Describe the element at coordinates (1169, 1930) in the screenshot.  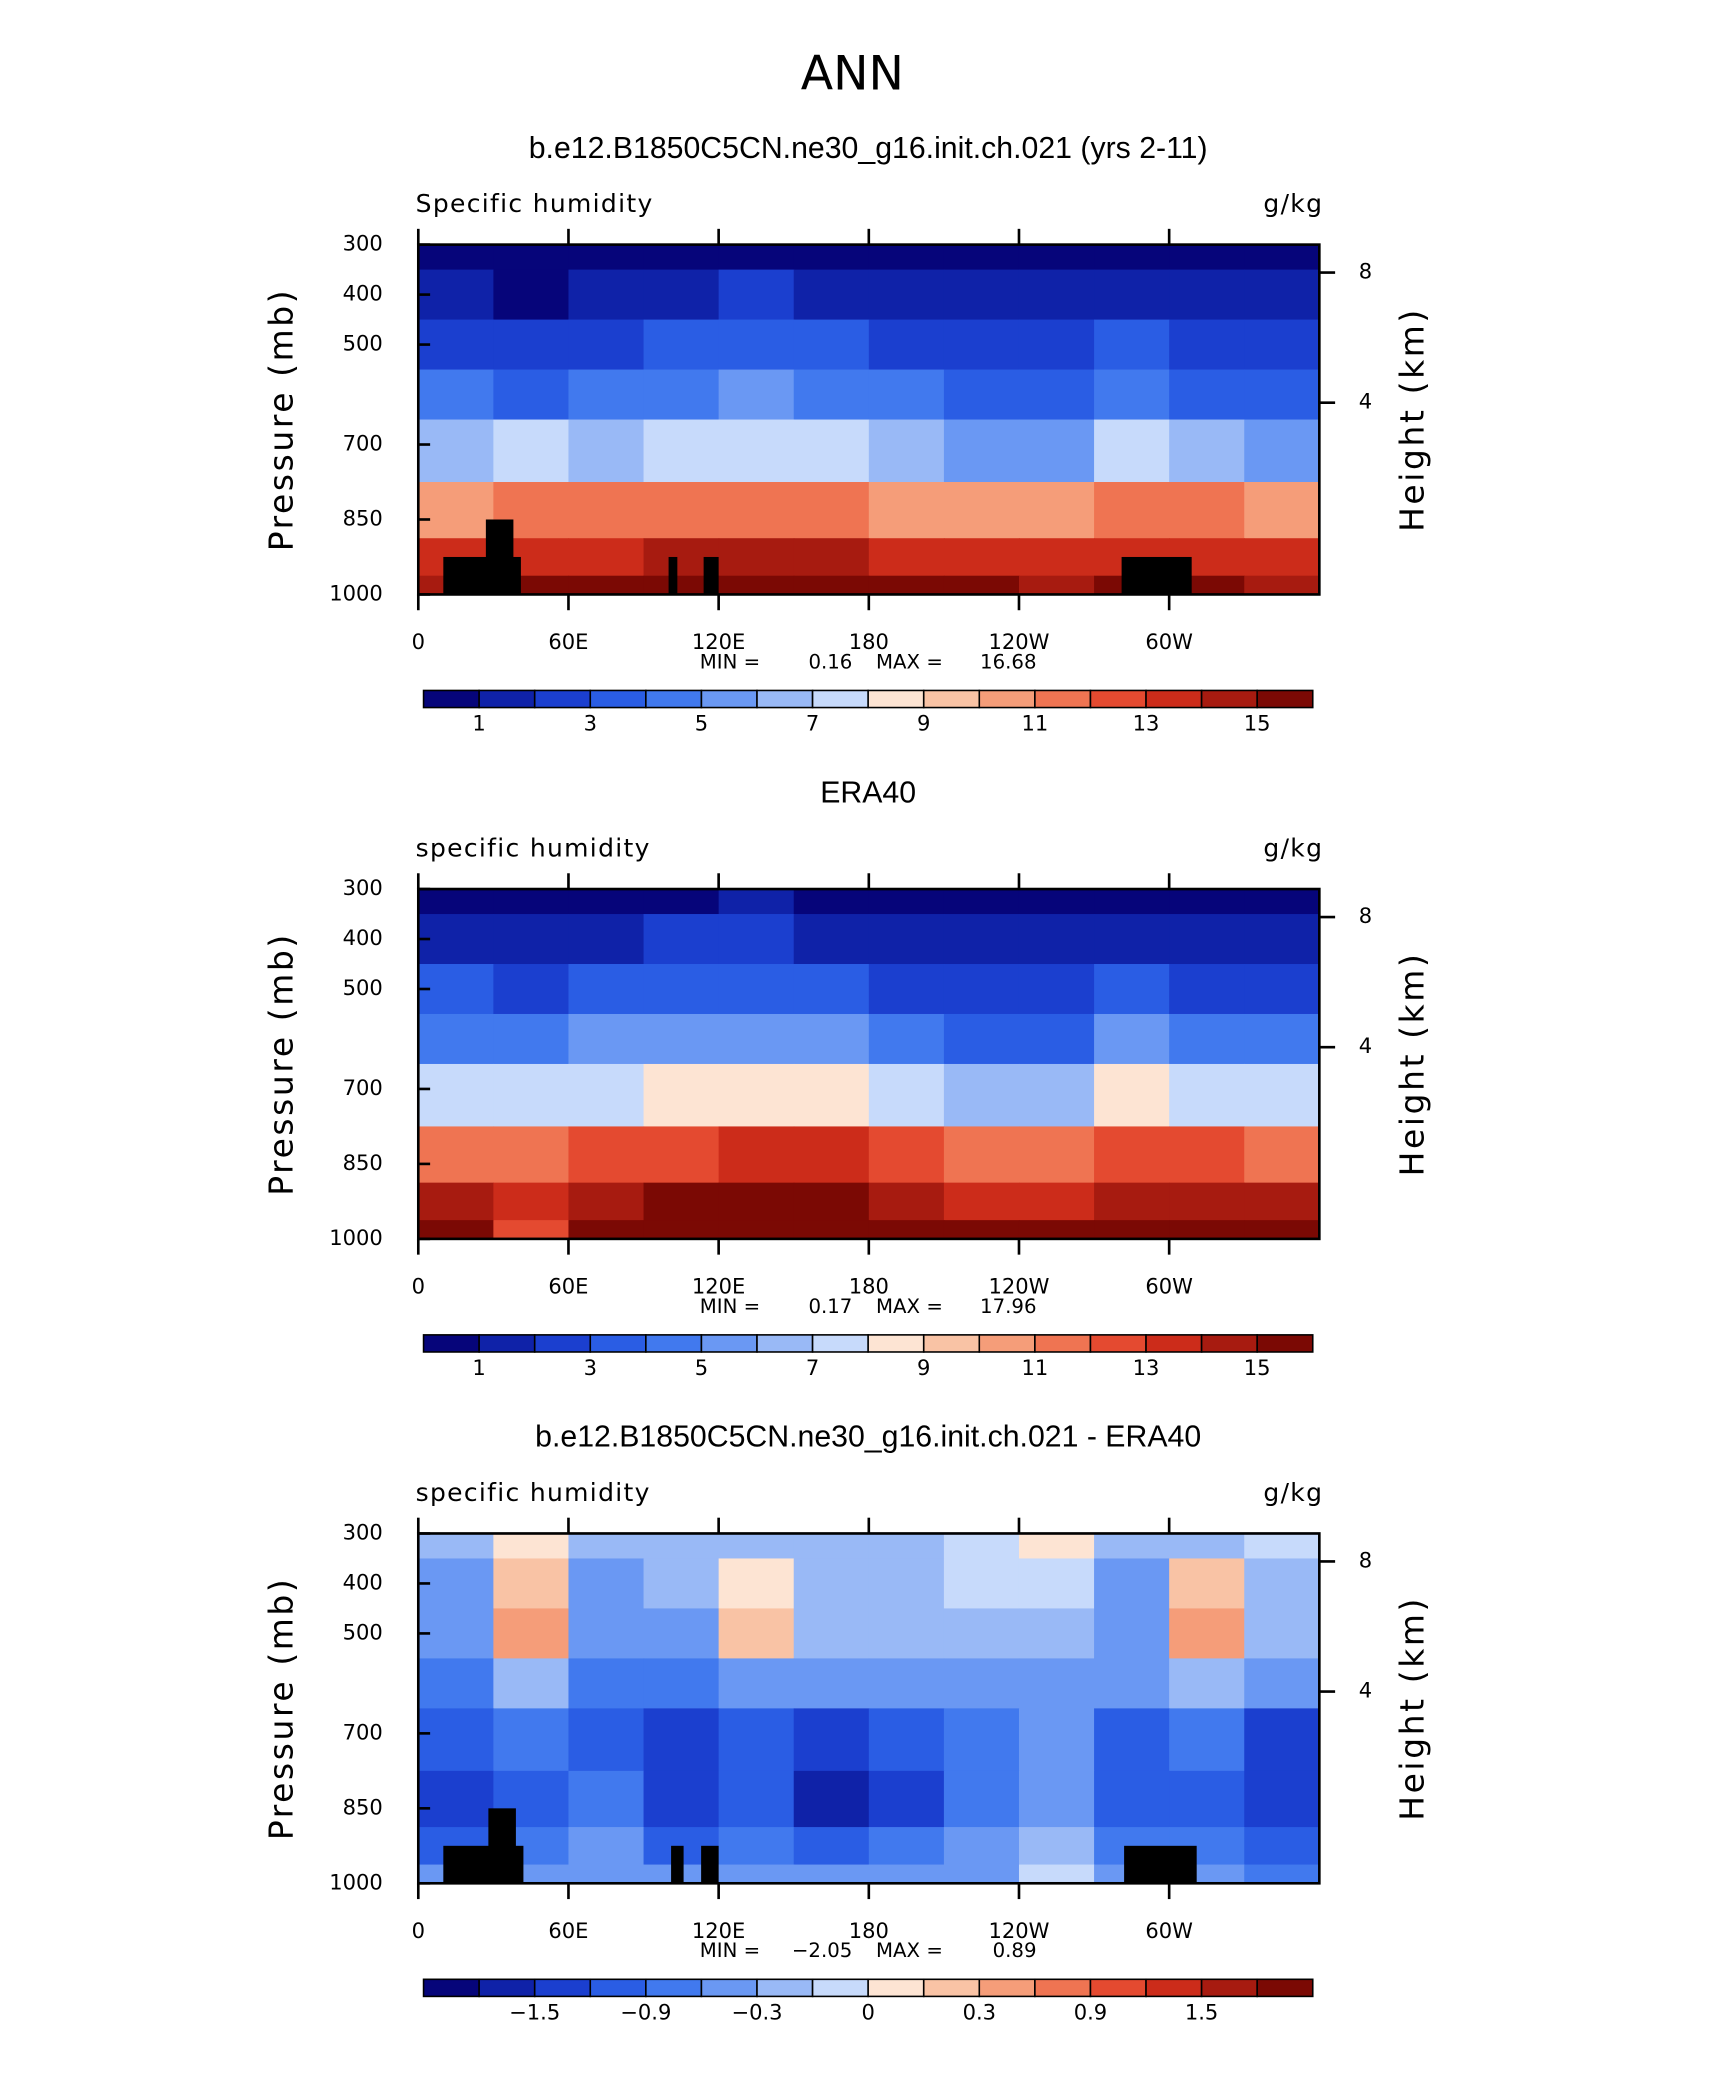
I see `x-tick-label: 60W` at that location.